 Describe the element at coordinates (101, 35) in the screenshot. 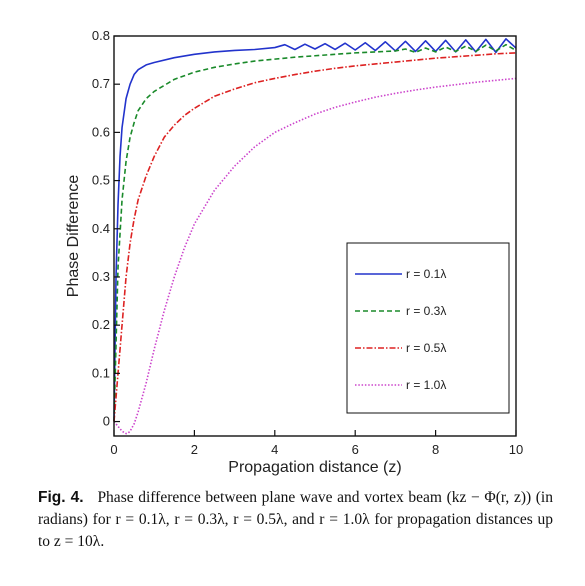

I see `y-tick-label: 0.8` at that location.